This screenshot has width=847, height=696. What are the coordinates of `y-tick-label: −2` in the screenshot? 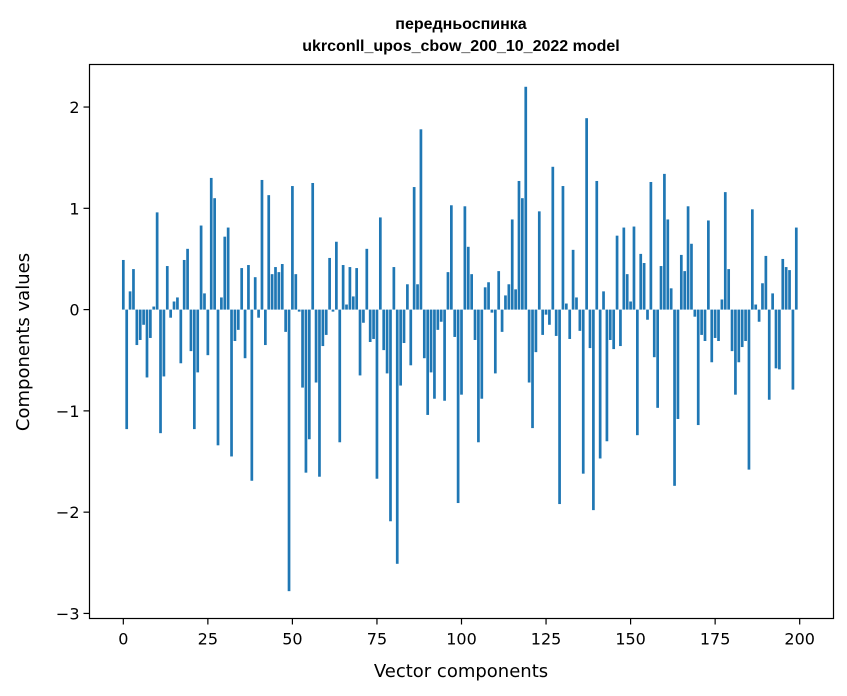 It's located at (68, 512).